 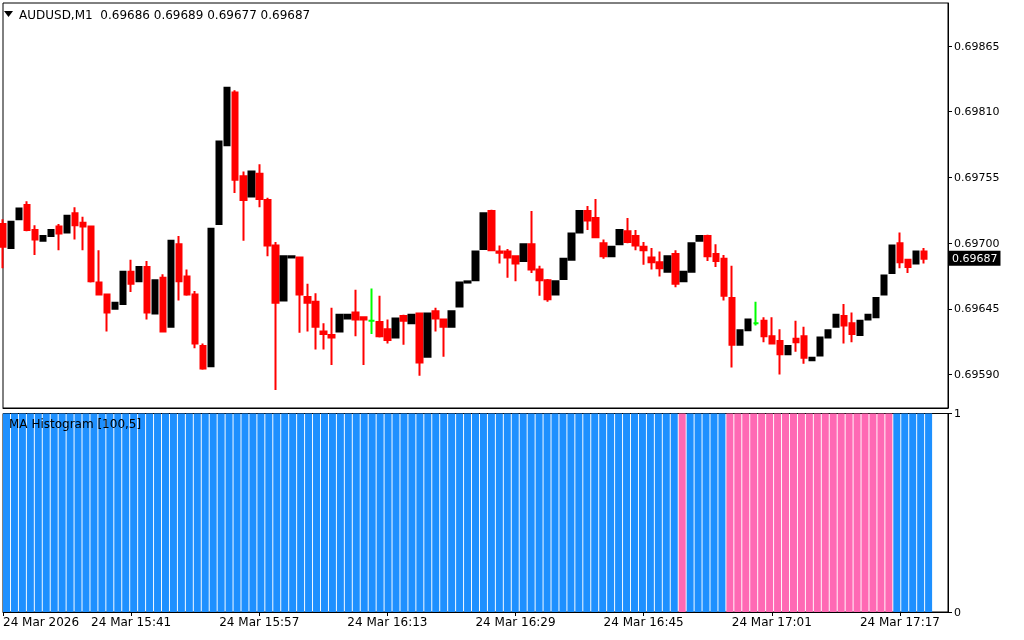 What do you see at coordinates (41, 622) in the screenshot?
I see `x-tick-label: 24 Mar 2026` at bounding box center [41, 622].